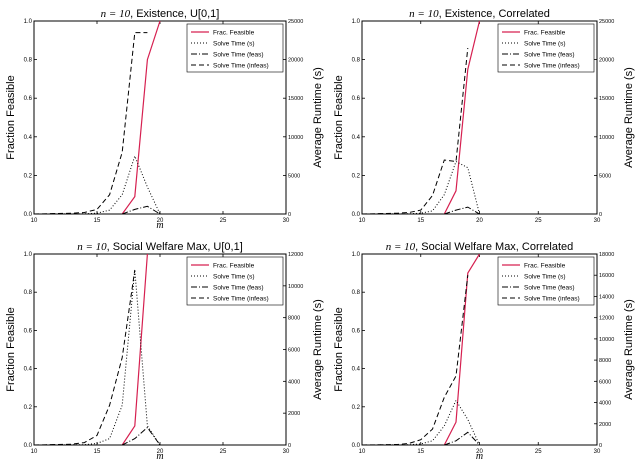 Image resolution: width=639 pixels, height=466 pixels. What do you see at coordinates (479, 14) in the screenshot?
I see `chart-title: n = 10, Existence, Correlated` at bounding box center [479, 14].